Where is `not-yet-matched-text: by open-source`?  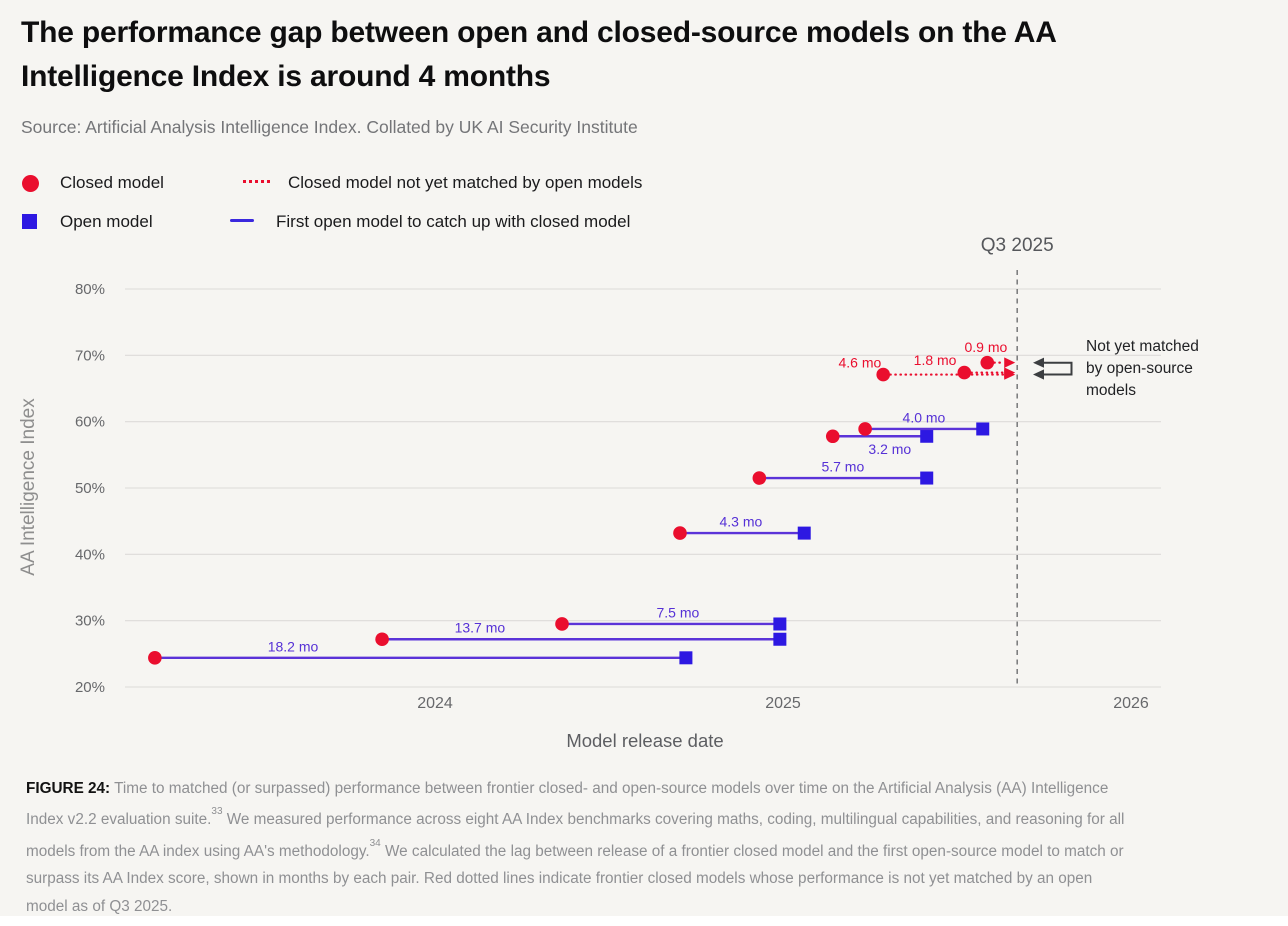
not-yet-matched-text: by open-source is located at coordinates (1139, 368).